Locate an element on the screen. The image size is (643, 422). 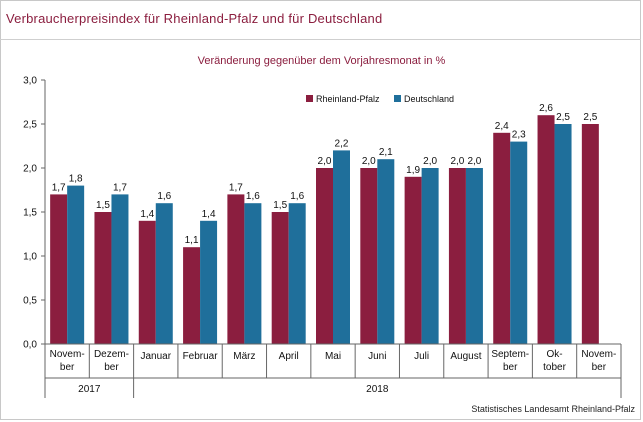
data-label: 1,1 is located at coordinates (192, 240).